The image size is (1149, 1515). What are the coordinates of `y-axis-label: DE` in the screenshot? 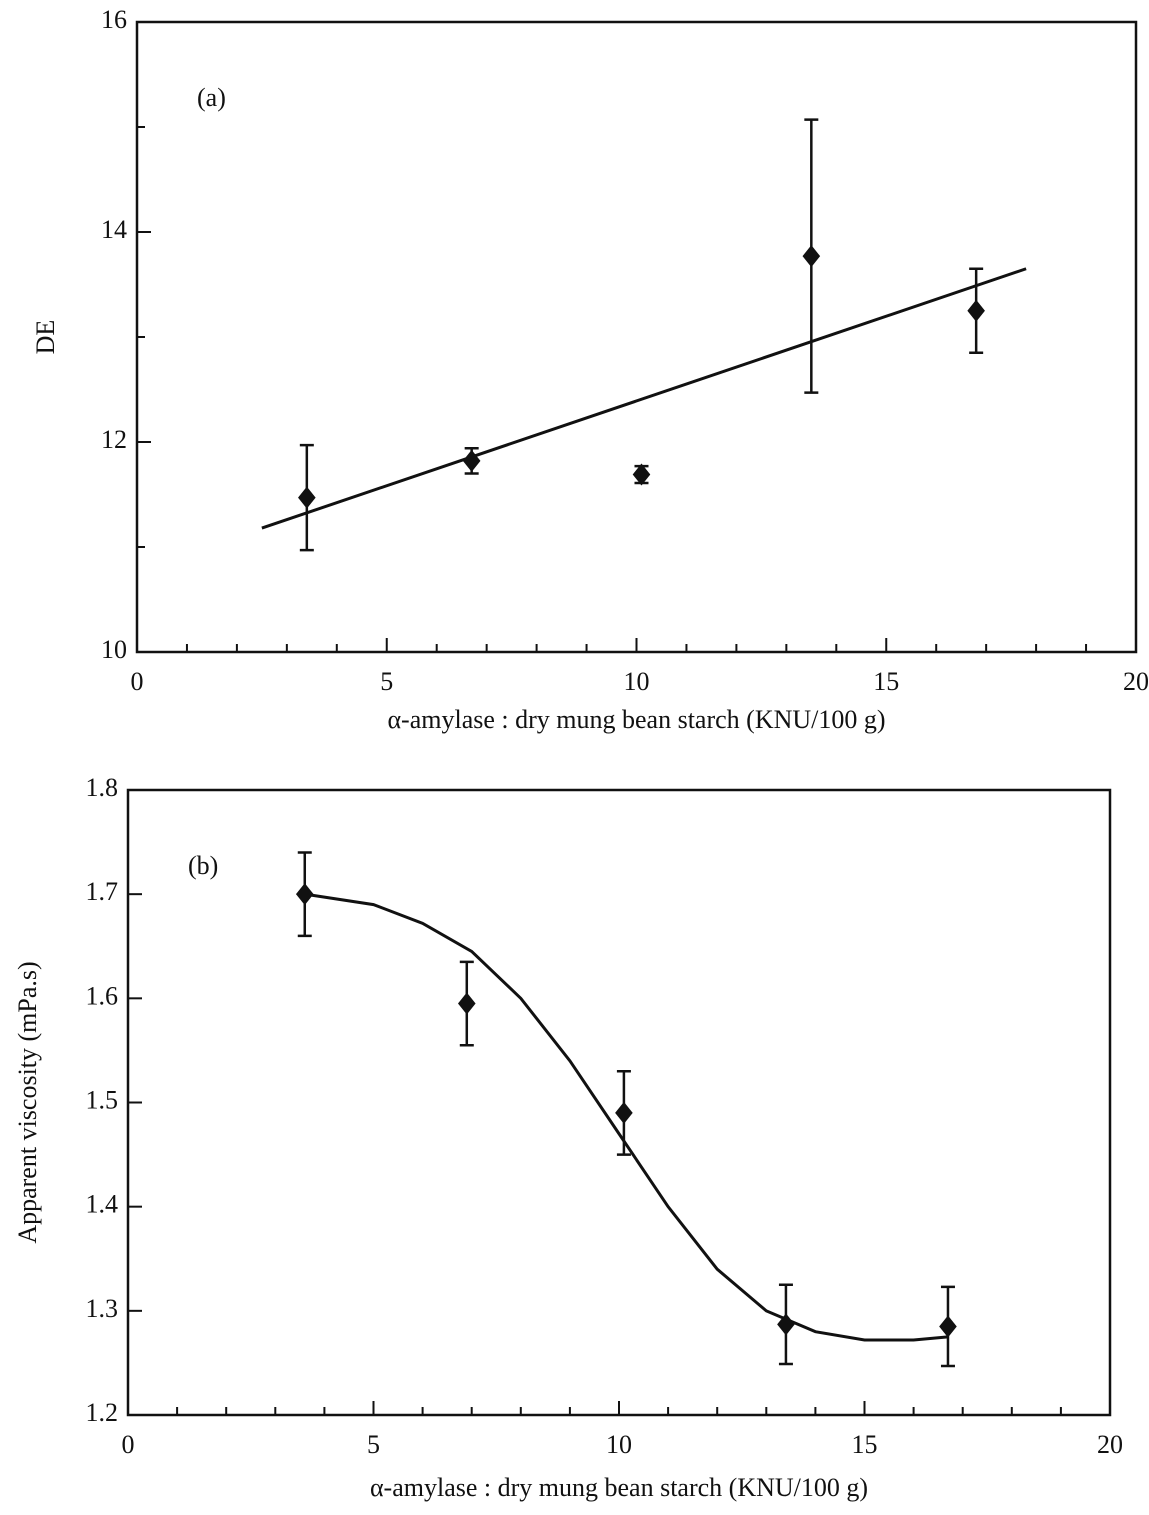 It's located at (45, 337).